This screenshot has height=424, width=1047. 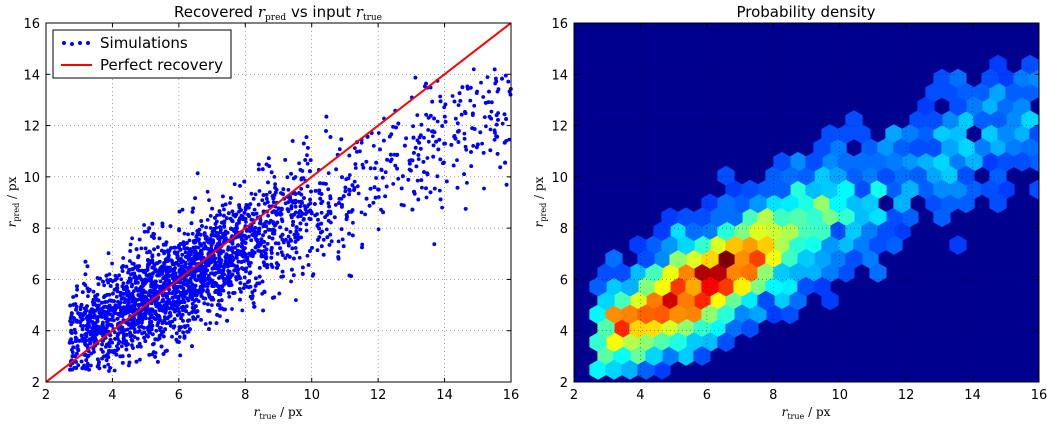 What do you see at coordinates (378, 395) in the screenshot?
I see `scatter-x-tick-label: 12` at bounding box center [378, 395].